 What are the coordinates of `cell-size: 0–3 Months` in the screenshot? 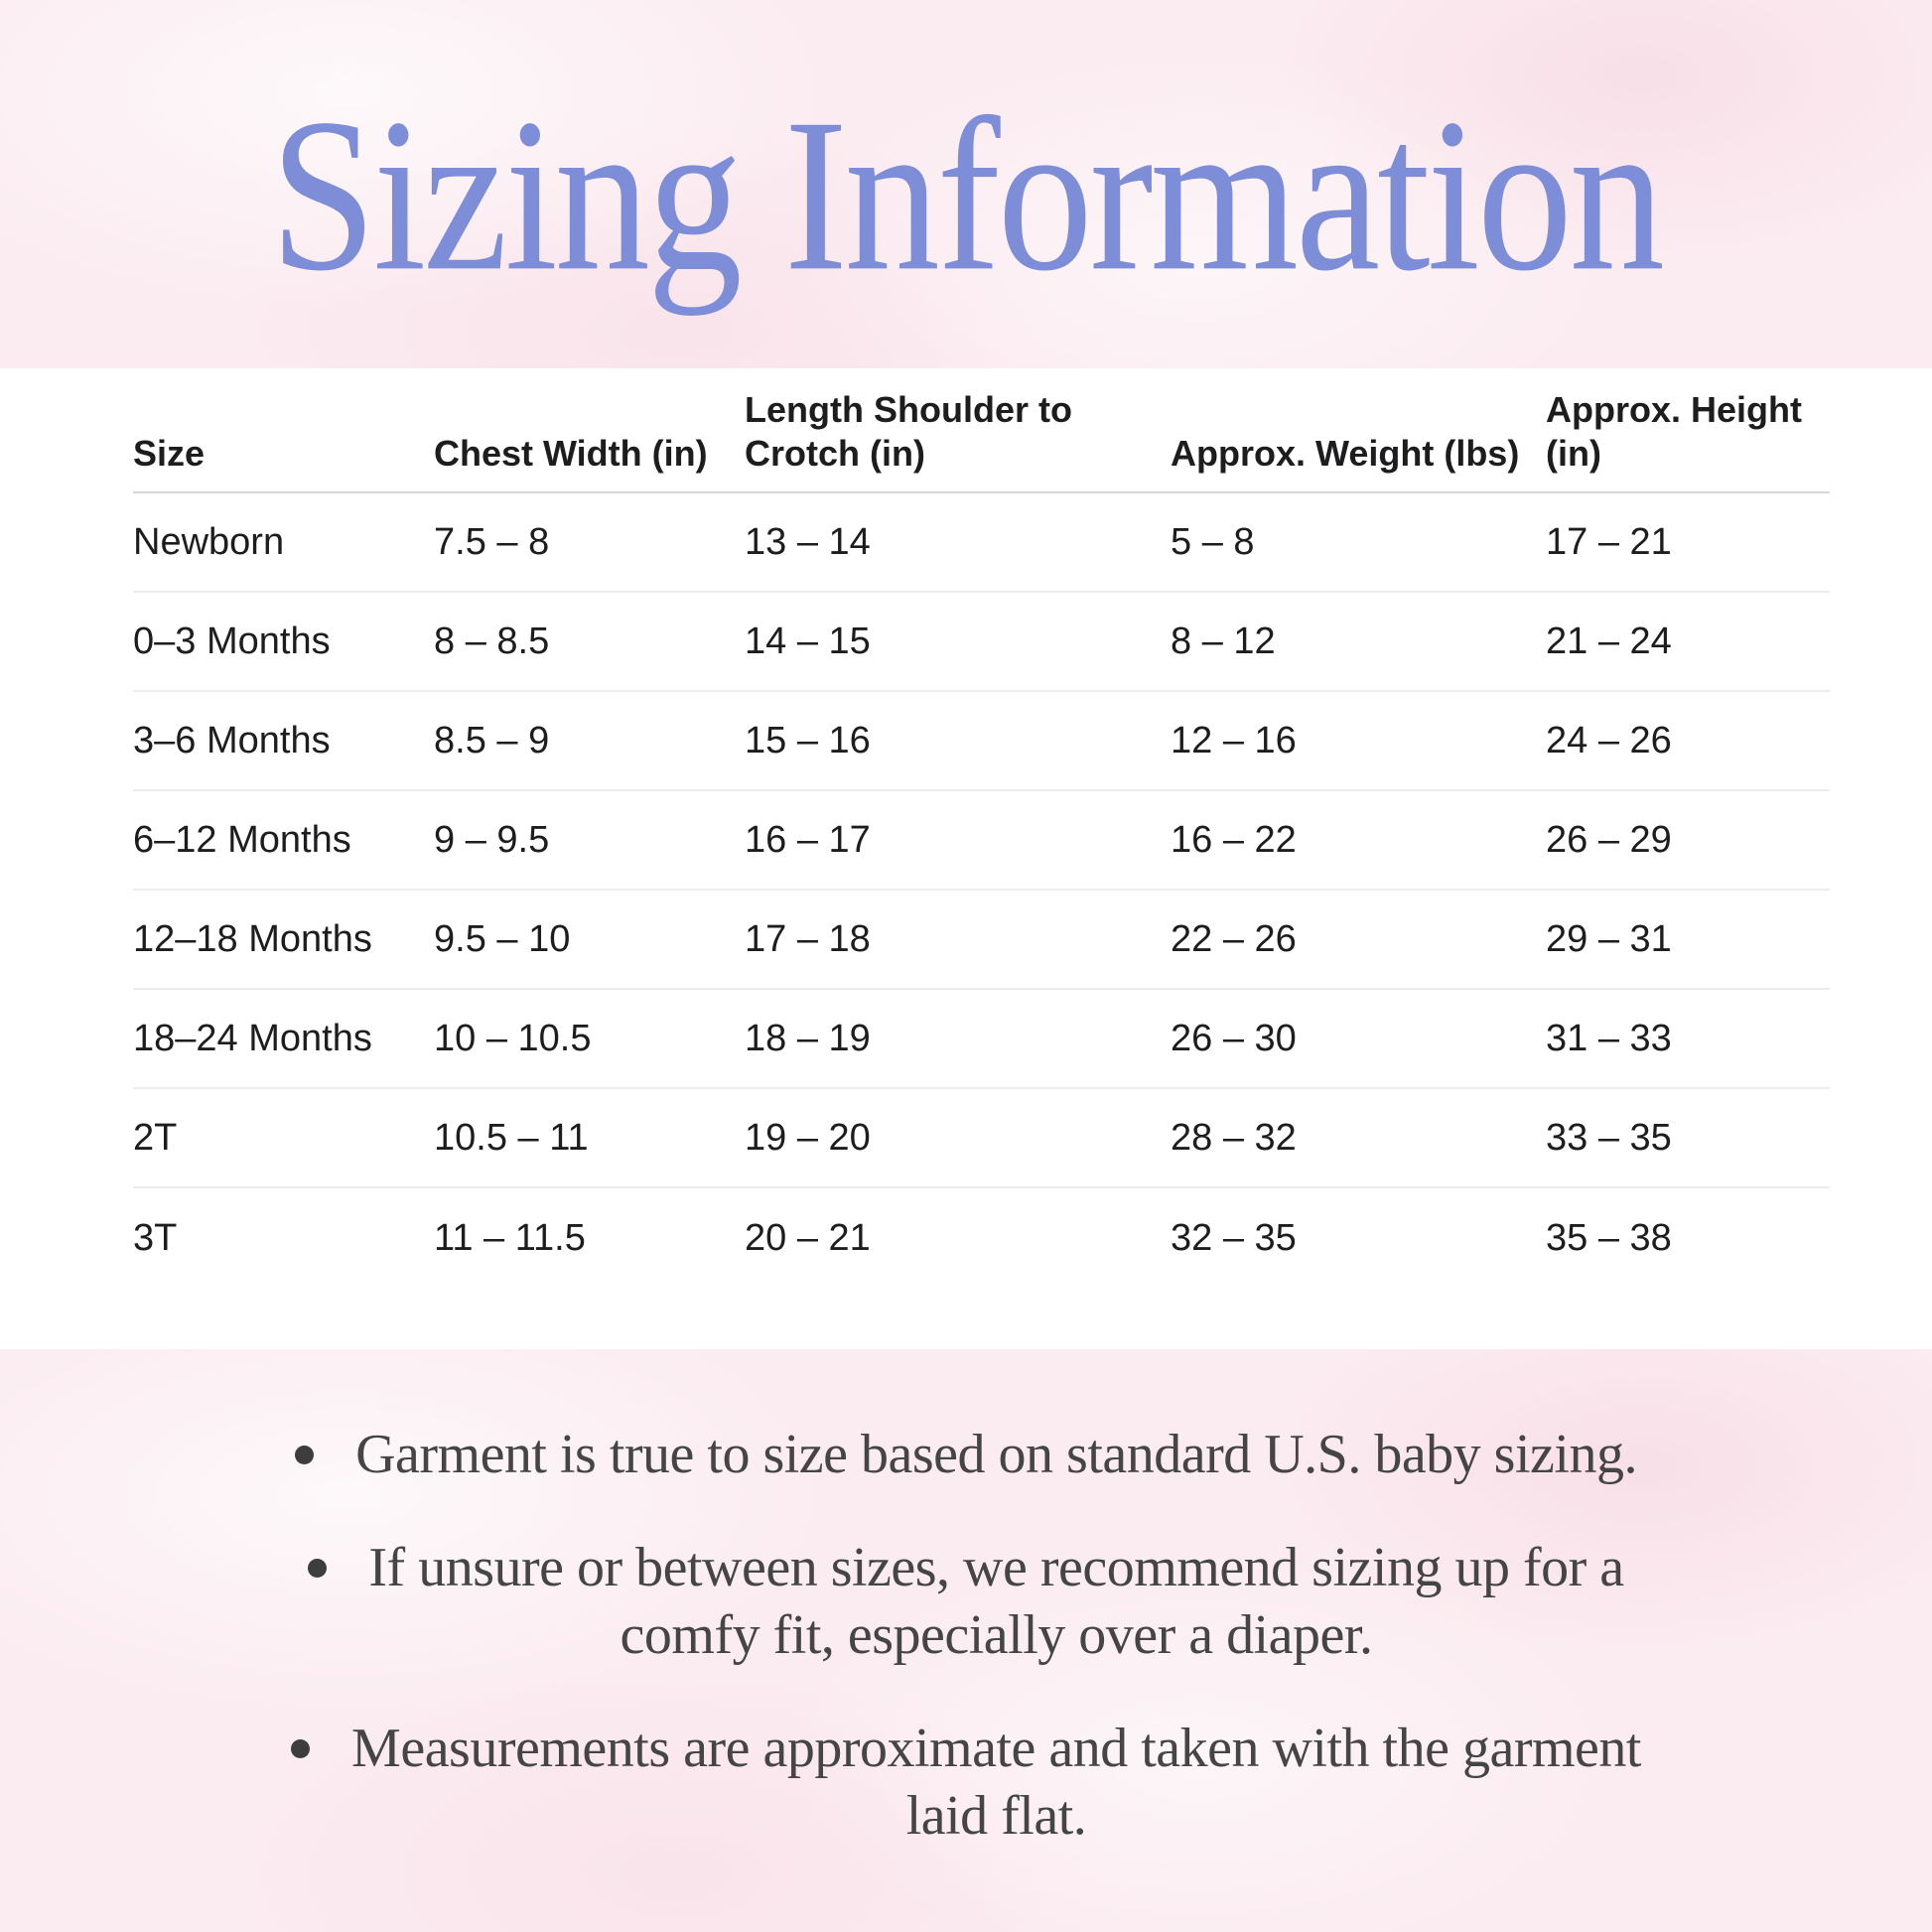 It's located at (232, 641).